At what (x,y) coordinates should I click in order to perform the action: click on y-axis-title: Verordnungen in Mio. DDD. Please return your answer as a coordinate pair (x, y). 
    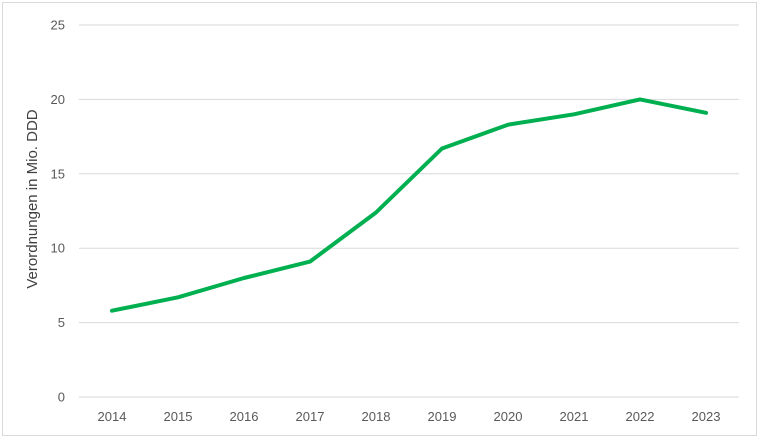
    Looking at the image, I should click on (32, 198).